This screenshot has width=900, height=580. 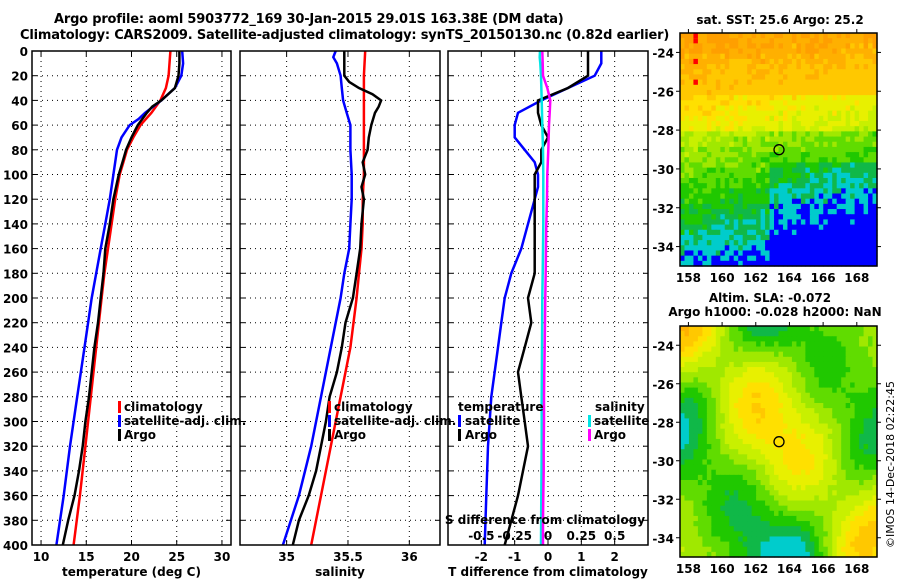 I want to click on map-x-tick-label: 162, so click(x=755, y=569).